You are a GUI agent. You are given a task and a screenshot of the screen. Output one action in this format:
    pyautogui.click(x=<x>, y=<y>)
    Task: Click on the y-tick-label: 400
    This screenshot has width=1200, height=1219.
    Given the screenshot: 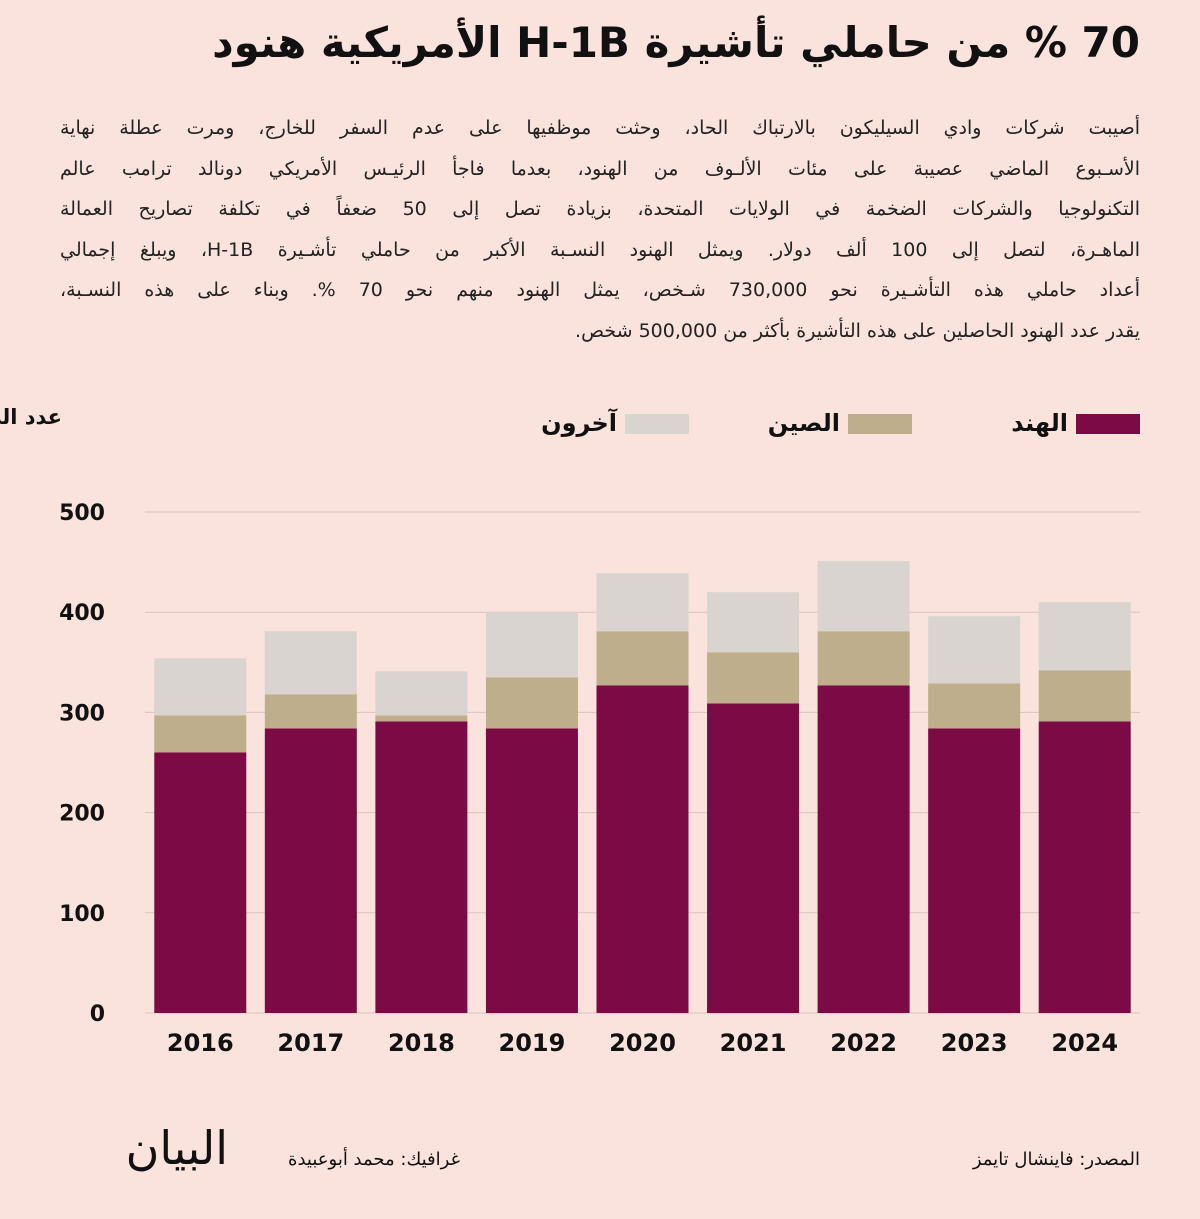 What is the action you would take?
    pyautogui.click(x=82, y=613)
    